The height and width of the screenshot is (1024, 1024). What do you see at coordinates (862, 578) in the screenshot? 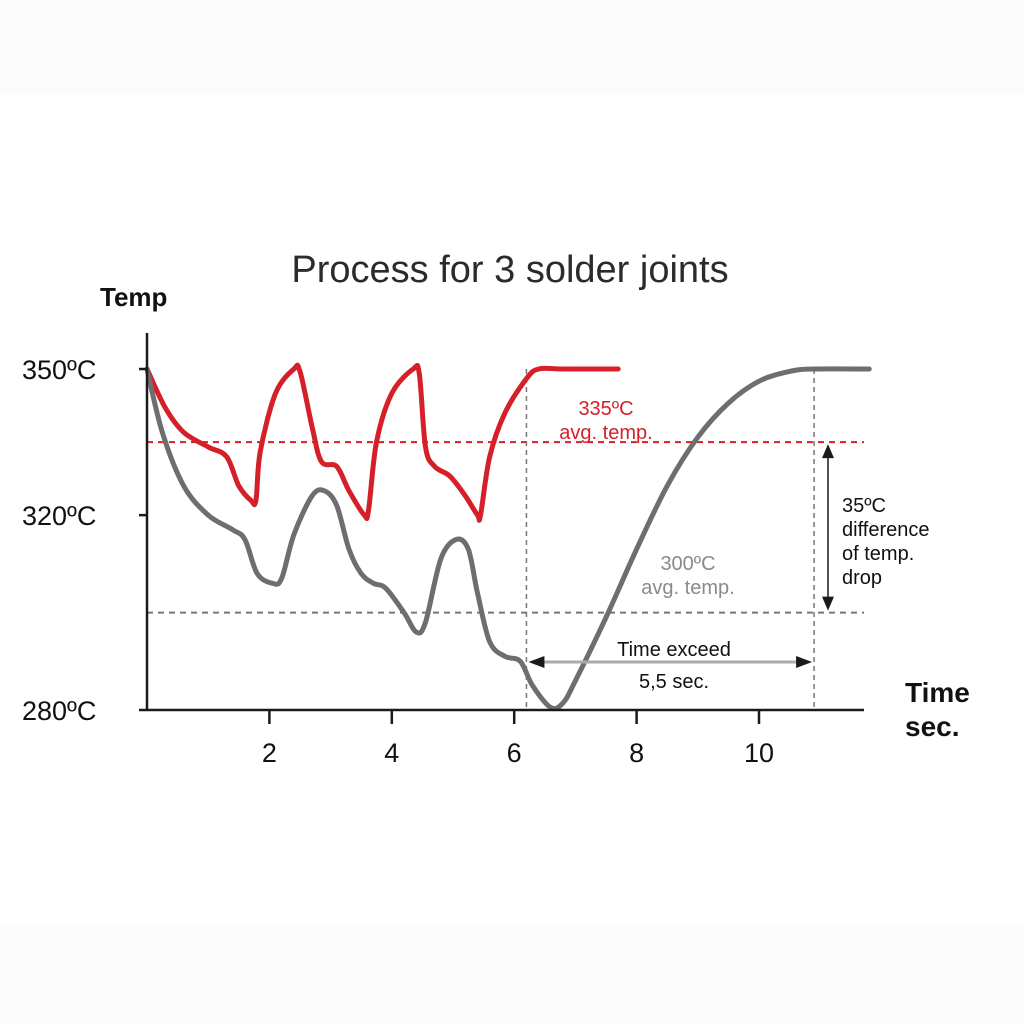
I see `difference-text-3: drop` at bounding box center [862, 578].